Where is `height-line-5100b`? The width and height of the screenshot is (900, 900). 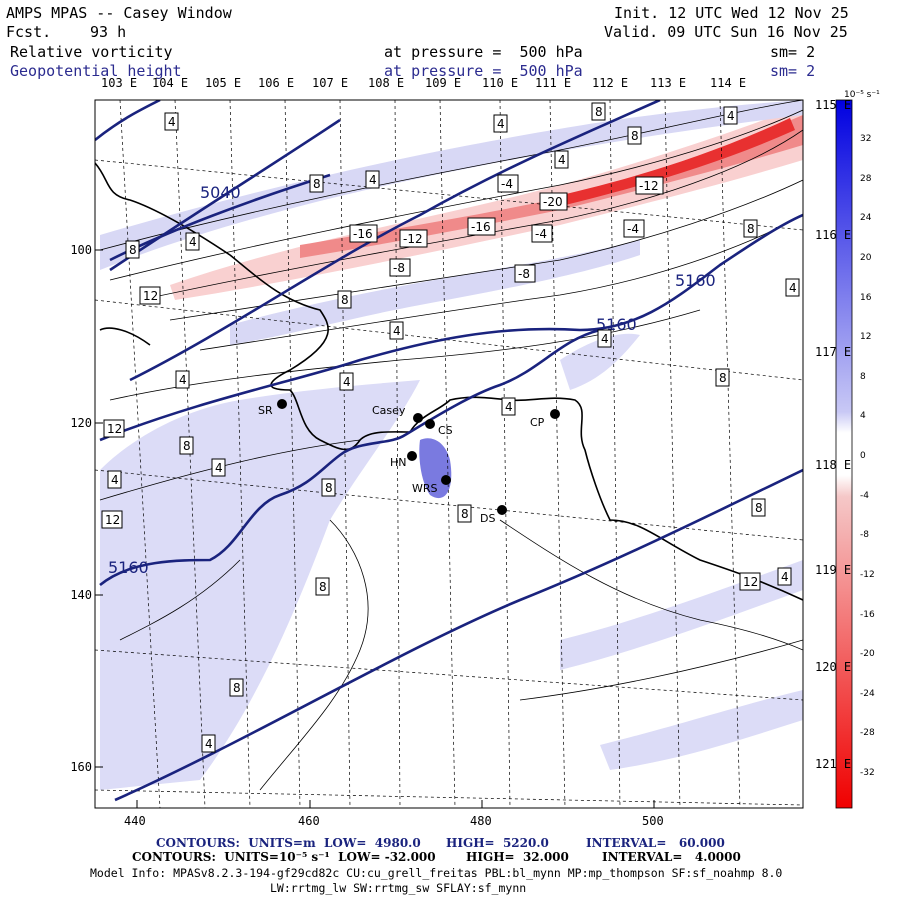 height-line-5100b is located at coordinates (225, 195).